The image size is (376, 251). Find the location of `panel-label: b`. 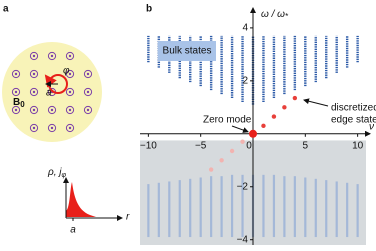

panel-label: b is located at coordinates (149, 9).